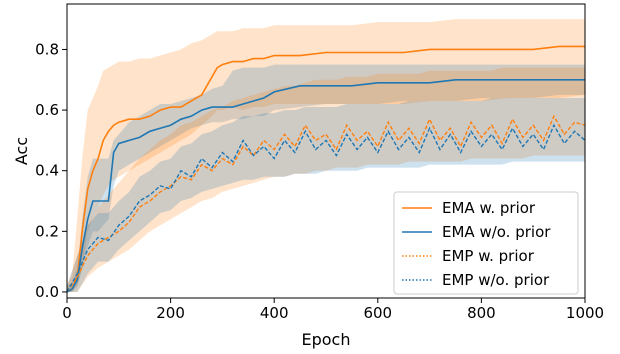 This screenshot has height=354, width=620. What do you see at coordinates (47, 171) in the screenshot?
I see `y-tick-label: 0.4` at bounding box center [47, 171].